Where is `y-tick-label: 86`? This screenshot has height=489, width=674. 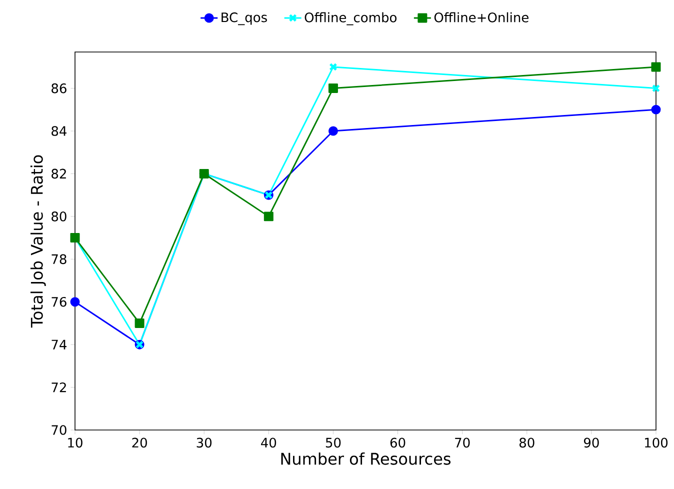
y-tick-label: 86 is located at coordinates (59, 88).